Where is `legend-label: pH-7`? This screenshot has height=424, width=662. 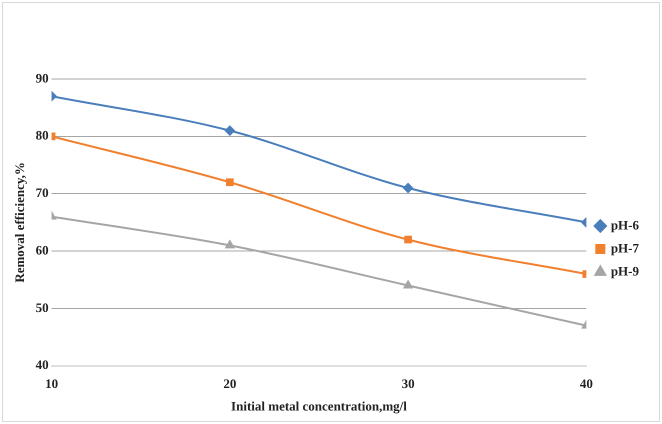 legend-label: pH-7 is located at coordinates (625, 248).